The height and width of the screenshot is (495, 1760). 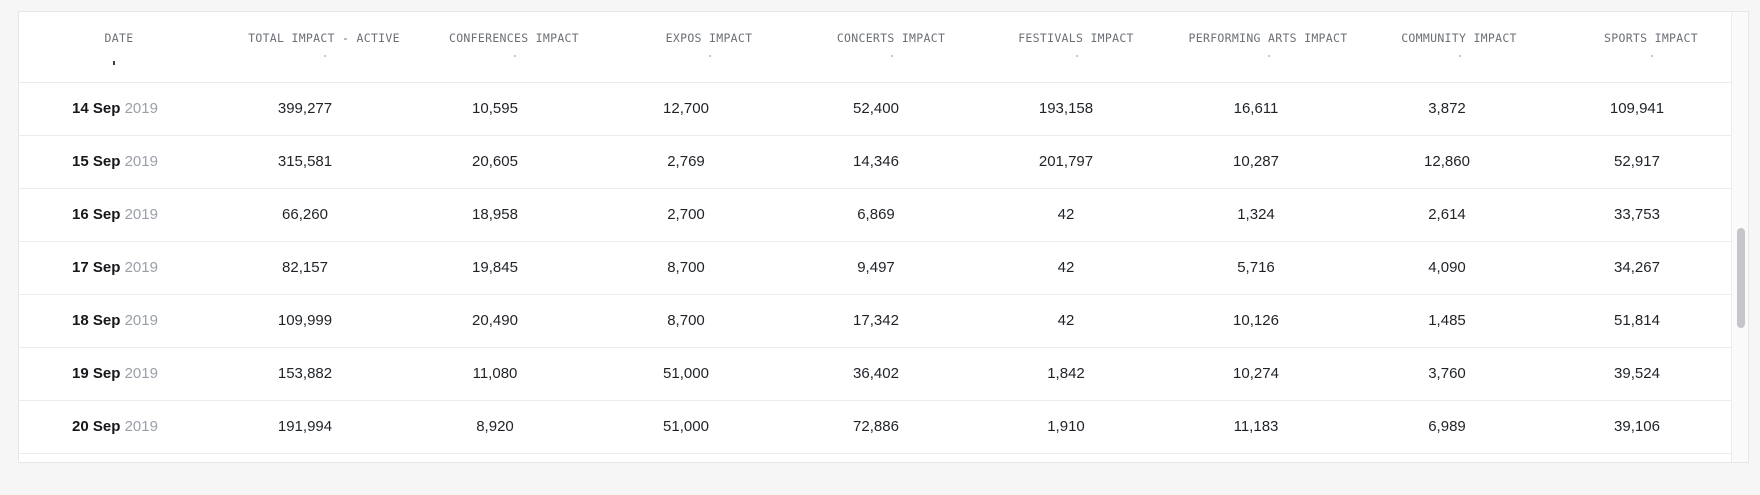 I want to click on value-cell: 8,920, so click(x=495, y=426).